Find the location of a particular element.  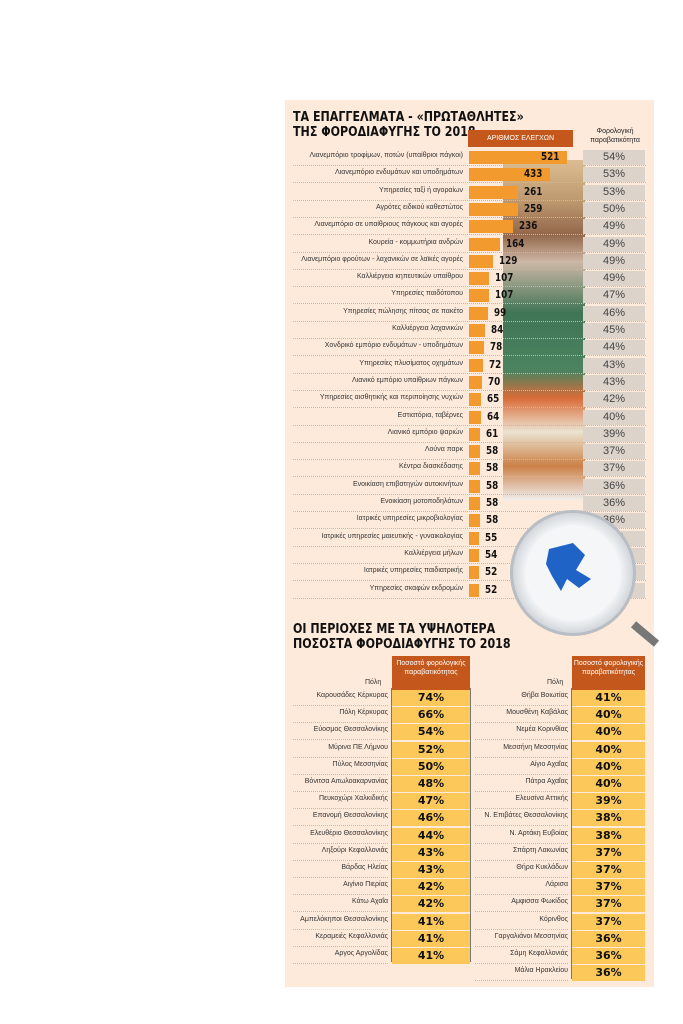

table-row: Λάρισα 37% is located at coordinates (469, 887).